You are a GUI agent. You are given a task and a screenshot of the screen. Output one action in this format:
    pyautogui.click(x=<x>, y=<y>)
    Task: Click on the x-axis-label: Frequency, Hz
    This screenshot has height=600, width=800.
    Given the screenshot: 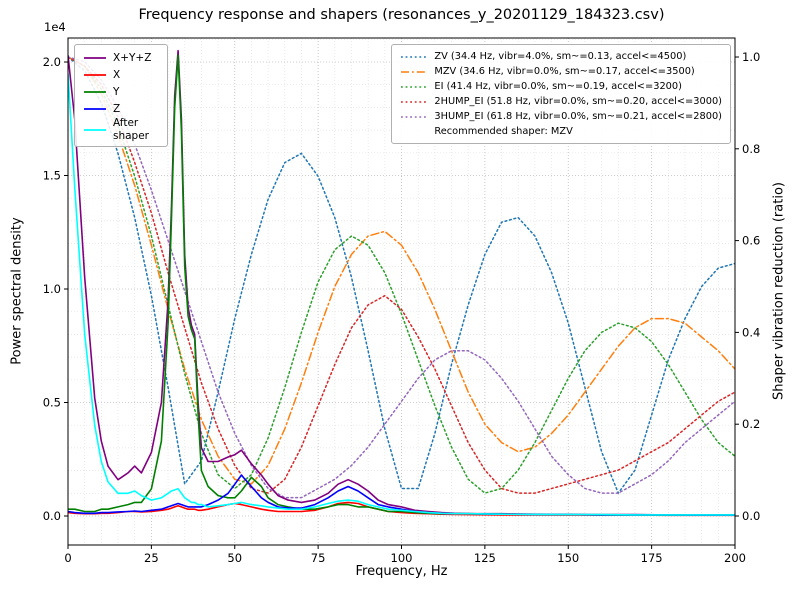 What is the action you would take?
    pyautogui.click(x=401, y=571)
    